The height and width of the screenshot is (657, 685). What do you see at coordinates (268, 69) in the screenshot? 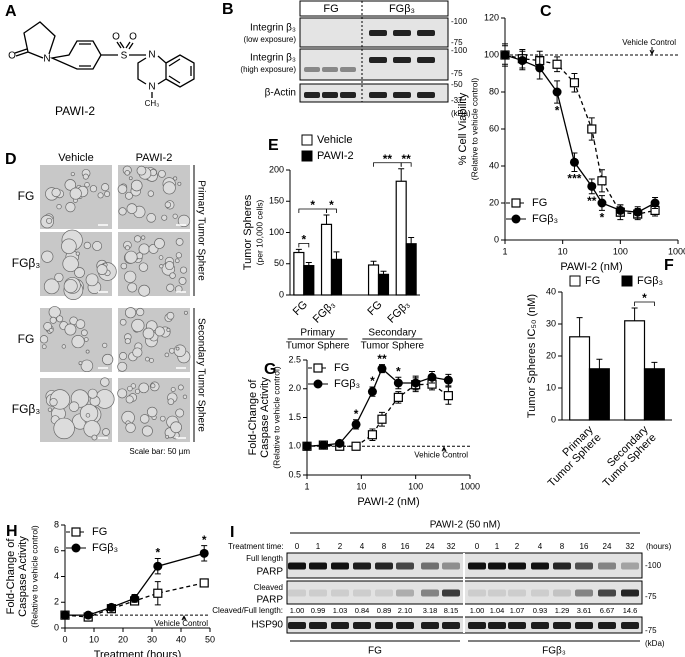
I see `row-label: (high exposure)` at bounding box center [268, 69].